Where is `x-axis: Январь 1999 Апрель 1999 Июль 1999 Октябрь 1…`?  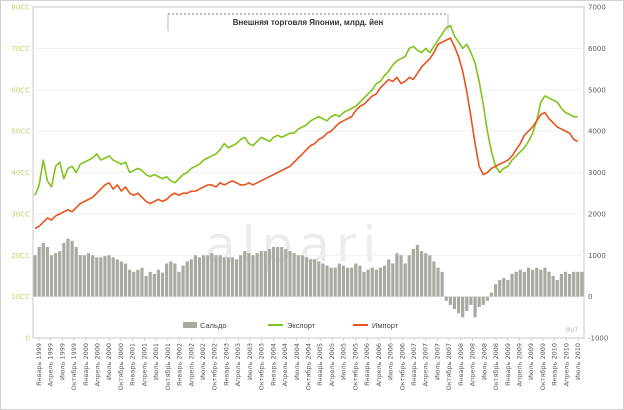 x-axis: Январь 1999 Апрель 1999 Июль 1999 Октябрь 1… is located at coordinates (308, 364).